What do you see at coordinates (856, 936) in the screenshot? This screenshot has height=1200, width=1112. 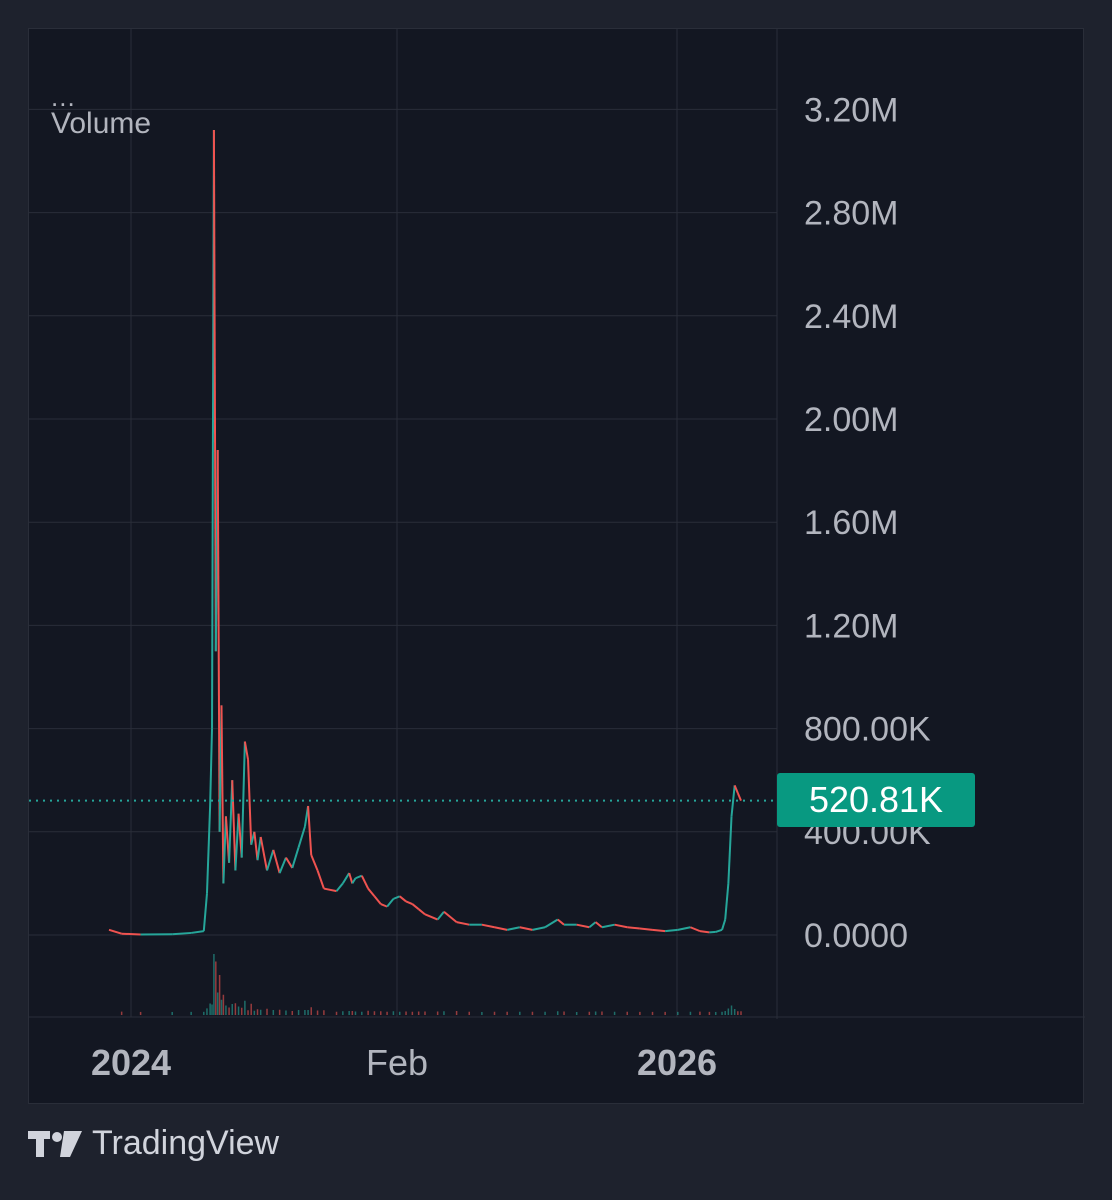 I see `y-tick-label: 0.0000` at bounding box center [856, 936].